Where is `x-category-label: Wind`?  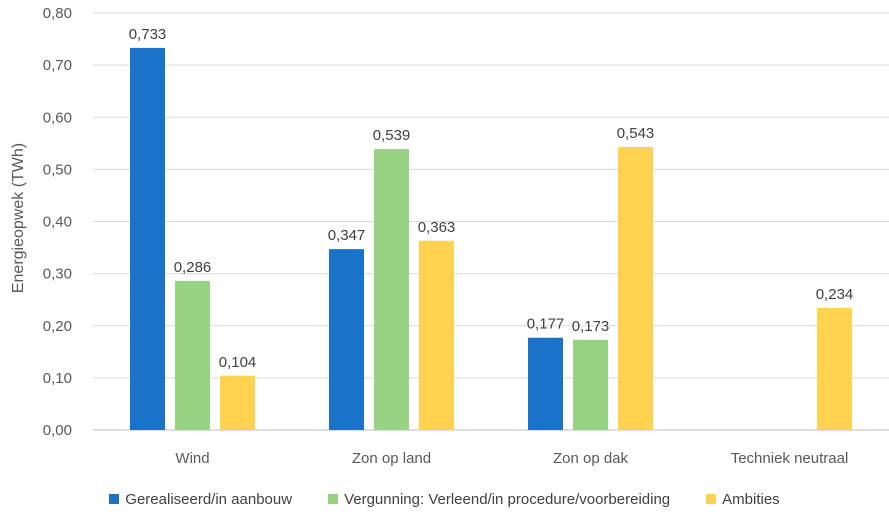 x-category-label: Wind is located at coordinates (192, 458).